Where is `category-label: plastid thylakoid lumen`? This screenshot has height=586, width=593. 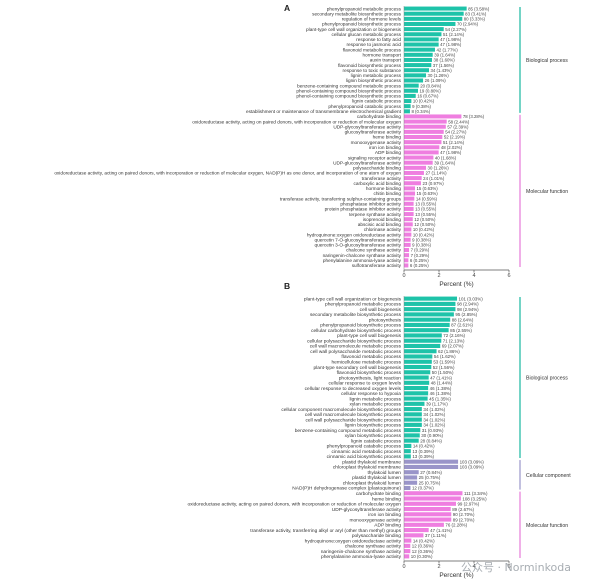
category-label: plastid thylakoid lumen is located at coordinates (376, 478).